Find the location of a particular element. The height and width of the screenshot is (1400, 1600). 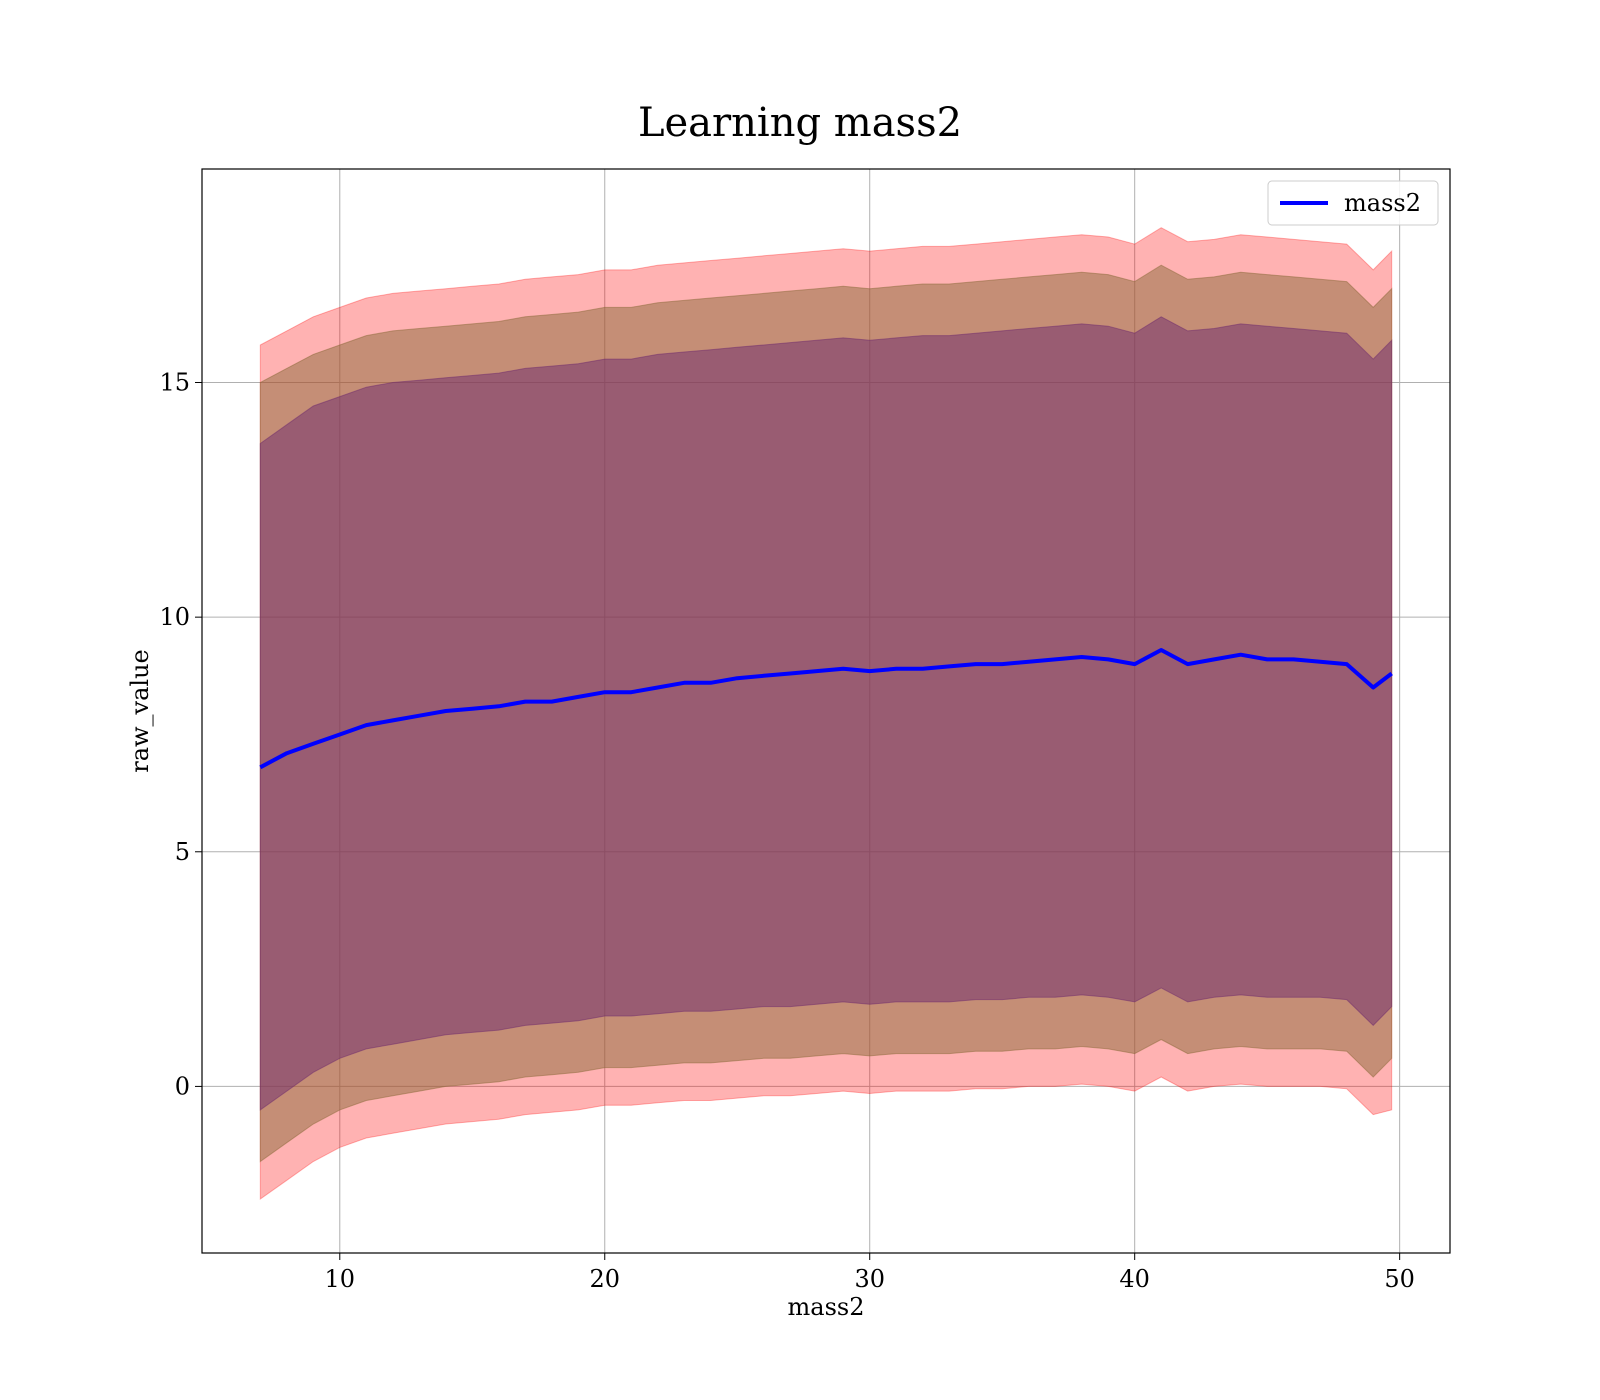

legend: mass2 is located at coordinates (1353, 203).